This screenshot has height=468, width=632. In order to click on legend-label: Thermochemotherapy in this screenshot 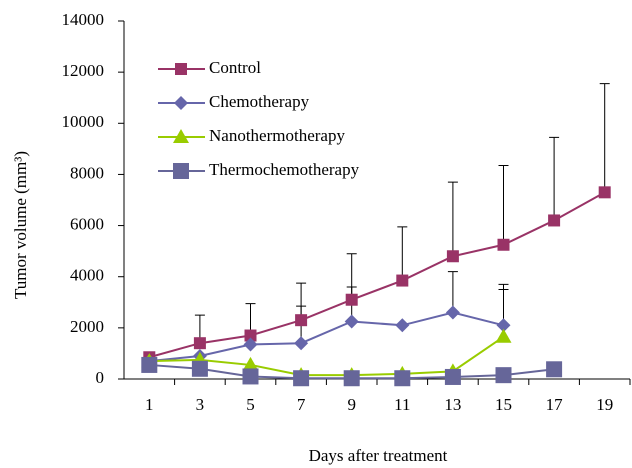, I will do `click(284, 169)`.